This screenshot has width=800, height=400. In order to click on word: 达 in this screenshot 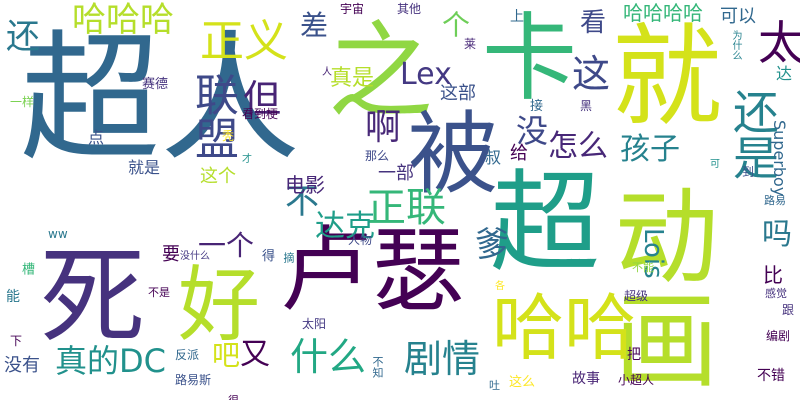, I will do `click(784, 73)`.